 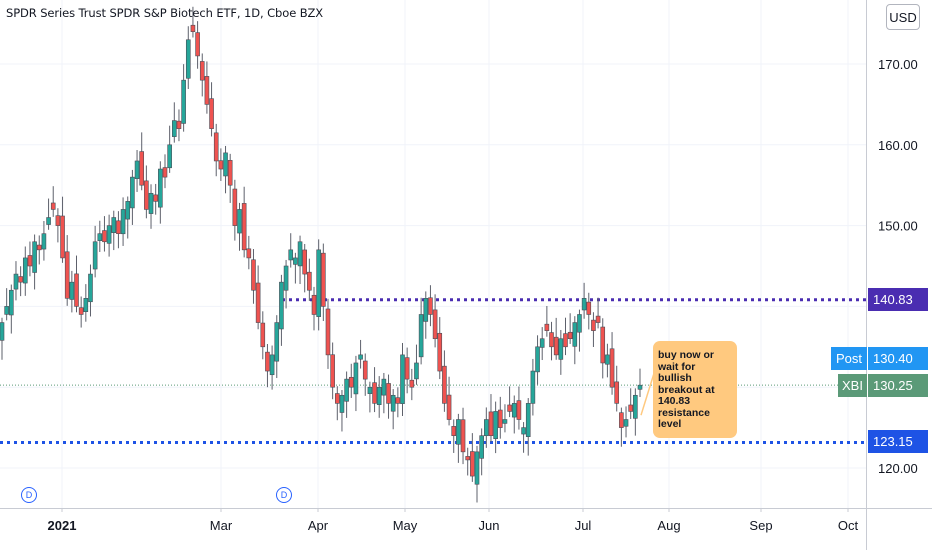 What do you see at coordinates (898, 385) in the screenshot?
I see `last-price: 130.25` at bounding box center [898, 385].